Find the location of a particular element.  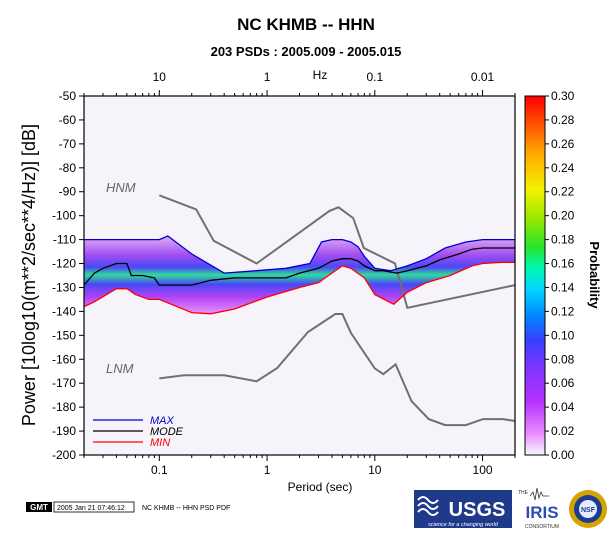

colorbar-tick-label: 0.28 is located at coordinates (563, 120).